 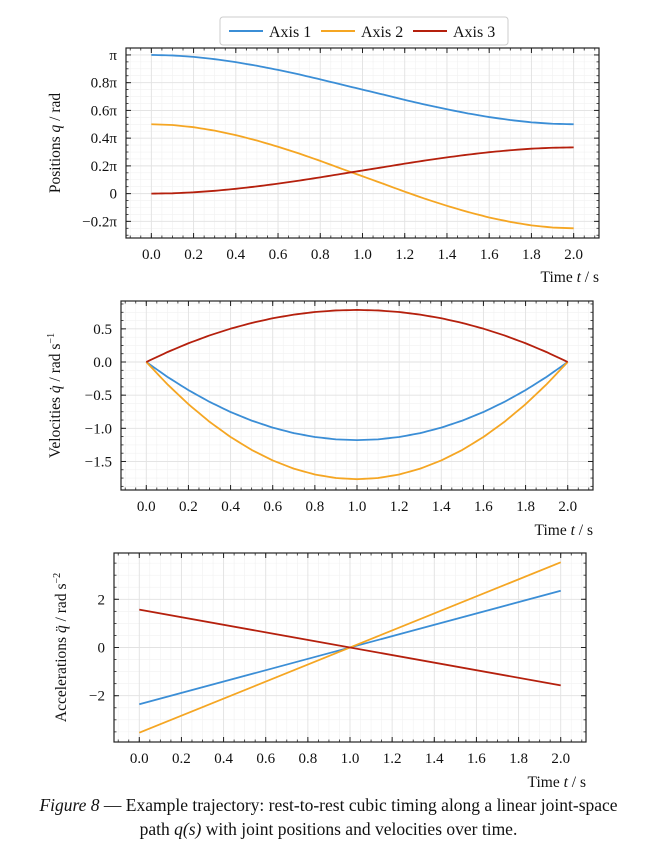 What do you see at coordinates (102, 330) in the screenshot?
I see `y-tick-label: 0.5` at bounding box center [102, 330].